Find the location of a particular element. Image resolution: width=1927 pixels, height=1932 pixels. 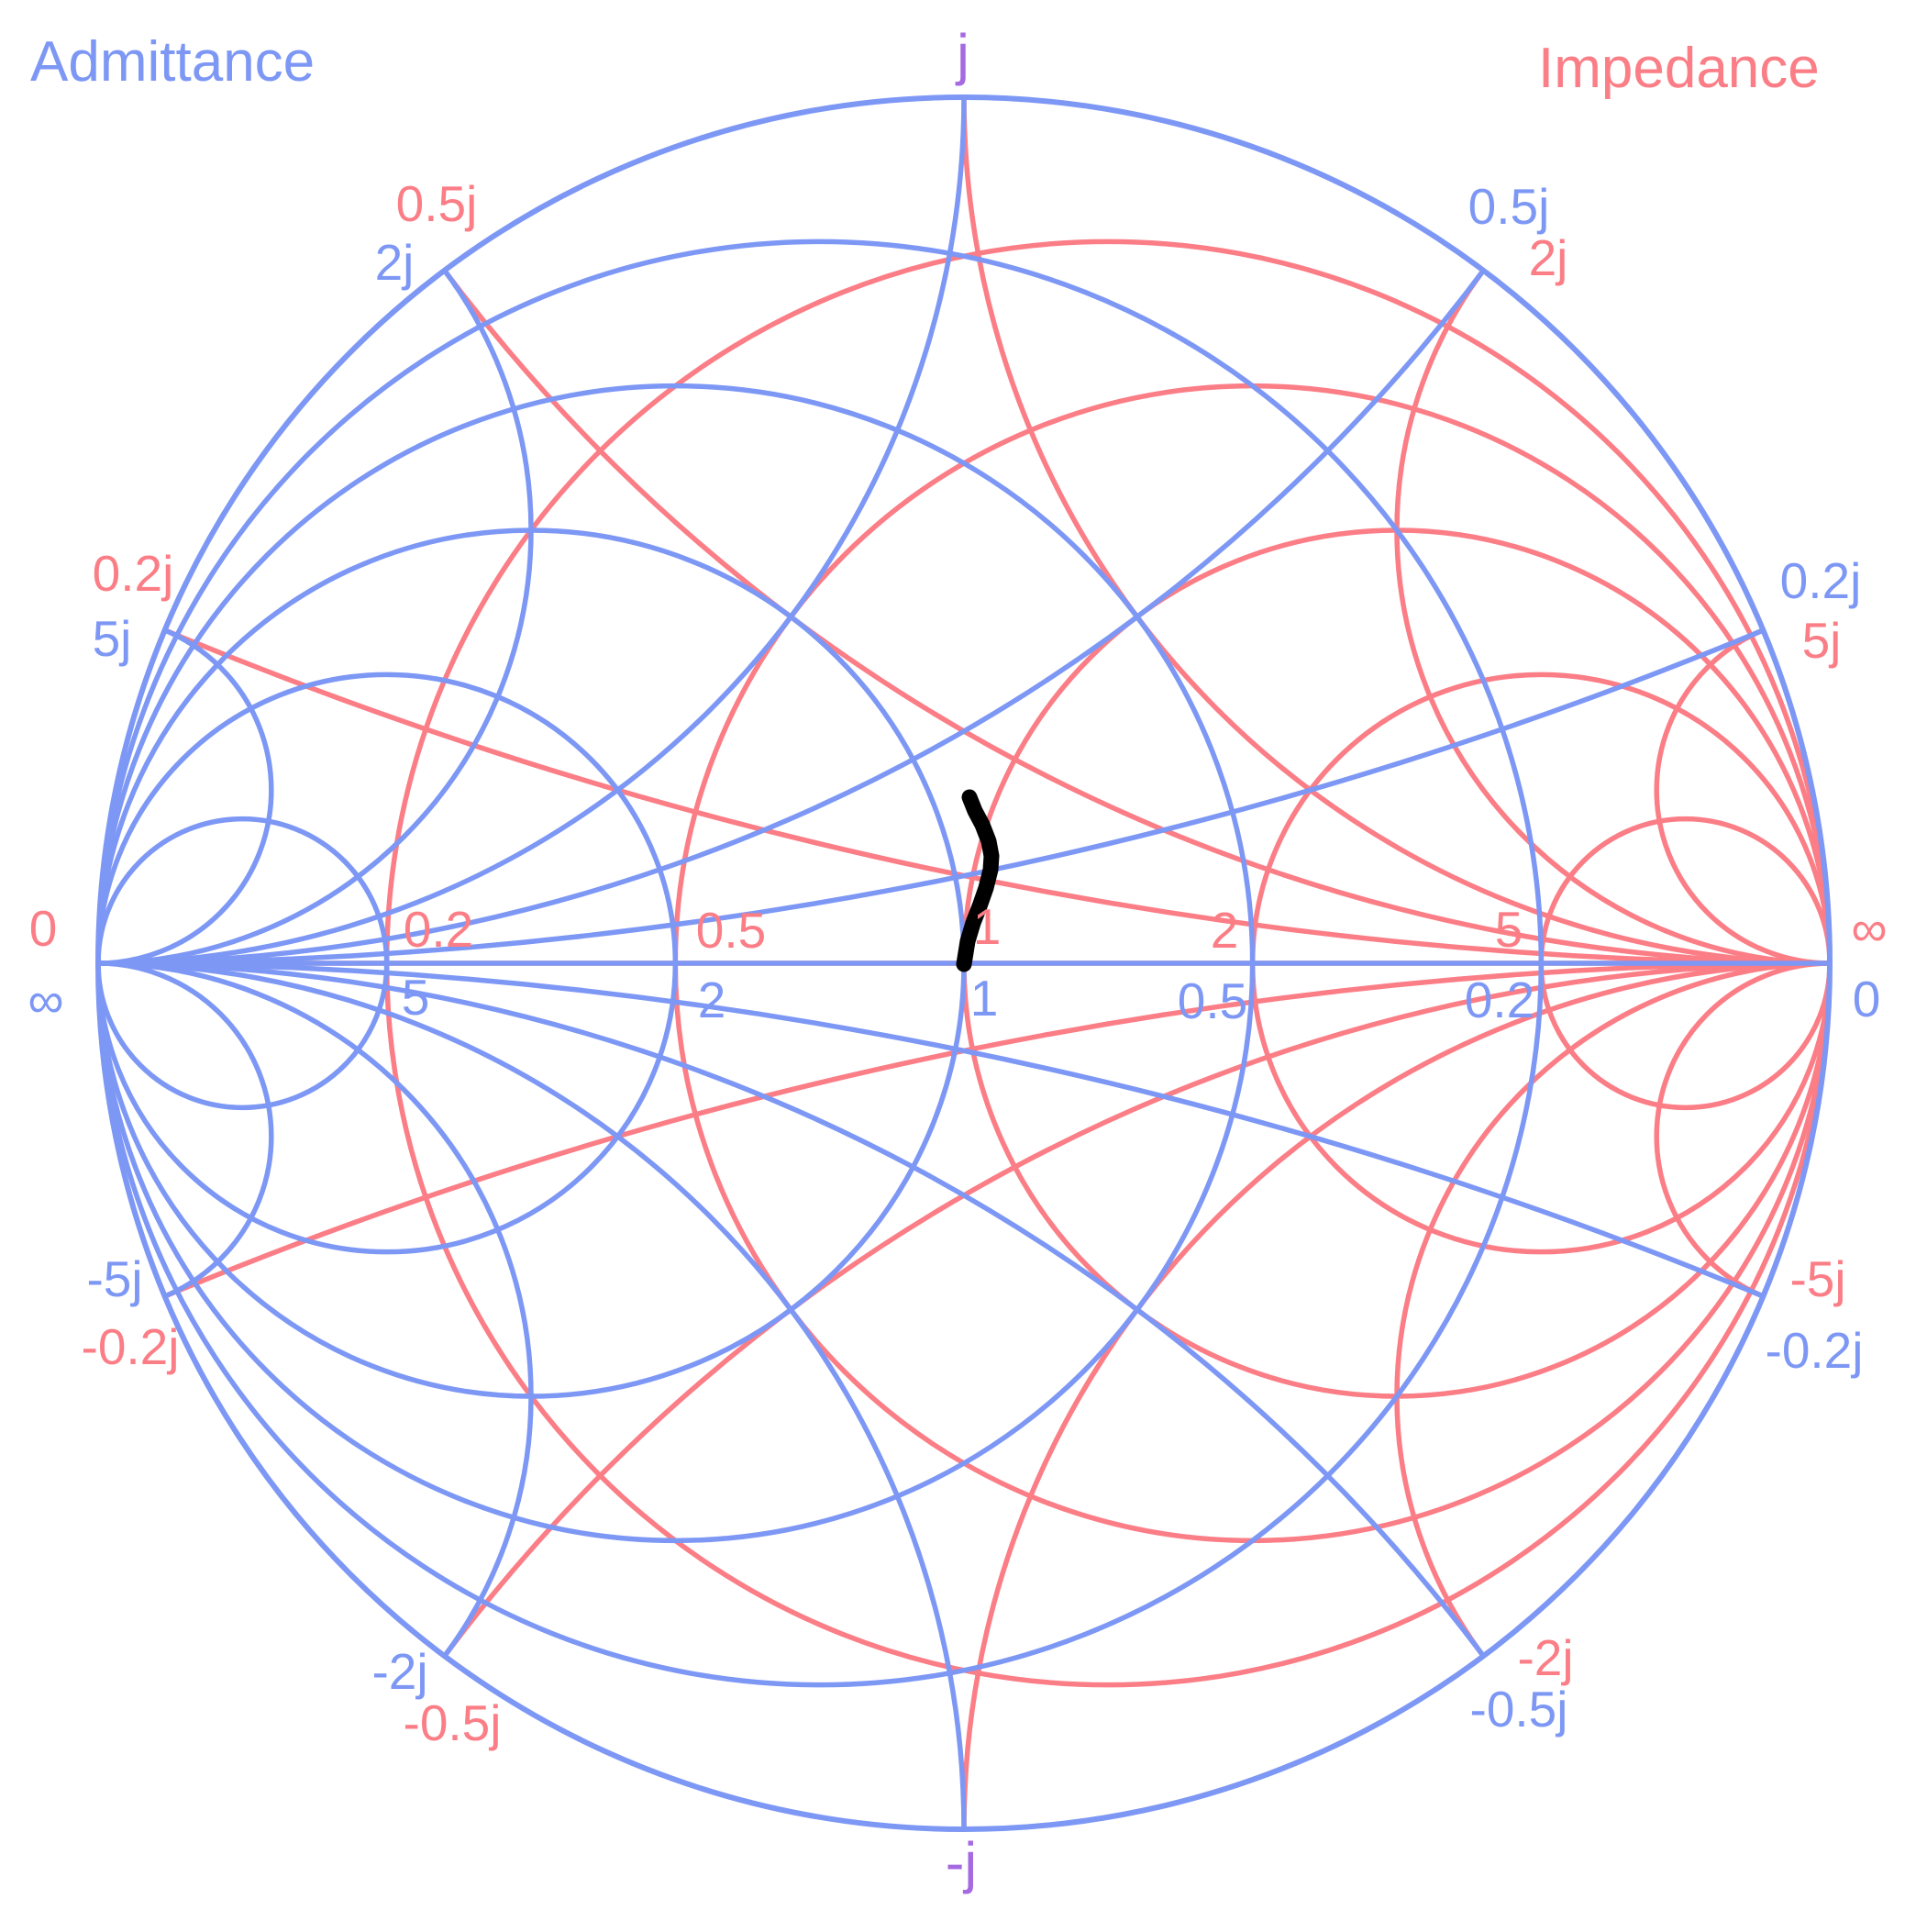

admittance-value-label: 0.5j is located at coordinates (1509, 206).